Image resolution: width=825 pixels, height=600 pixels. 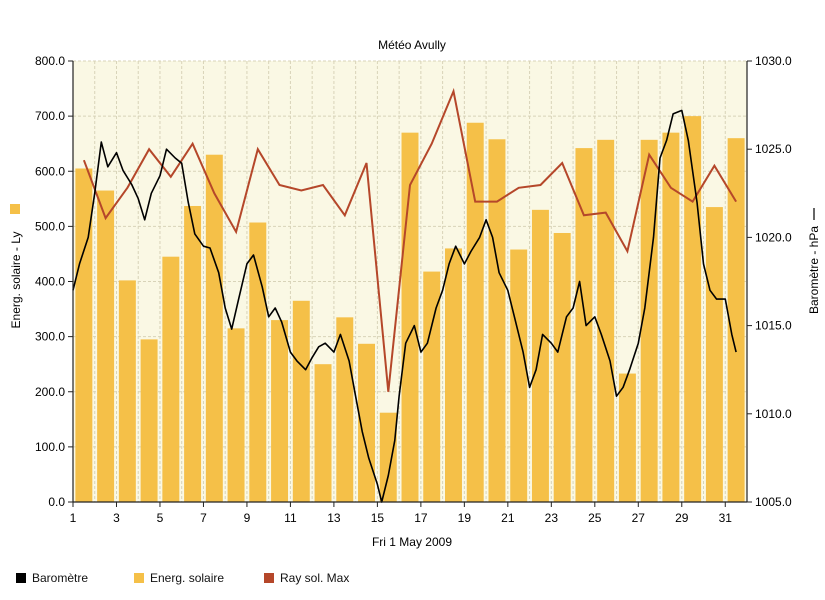 What do you see at coordinates (50, 226) in the screenshot?
I see `left-tick-label: 500.0` at bounding box center [50, 226].